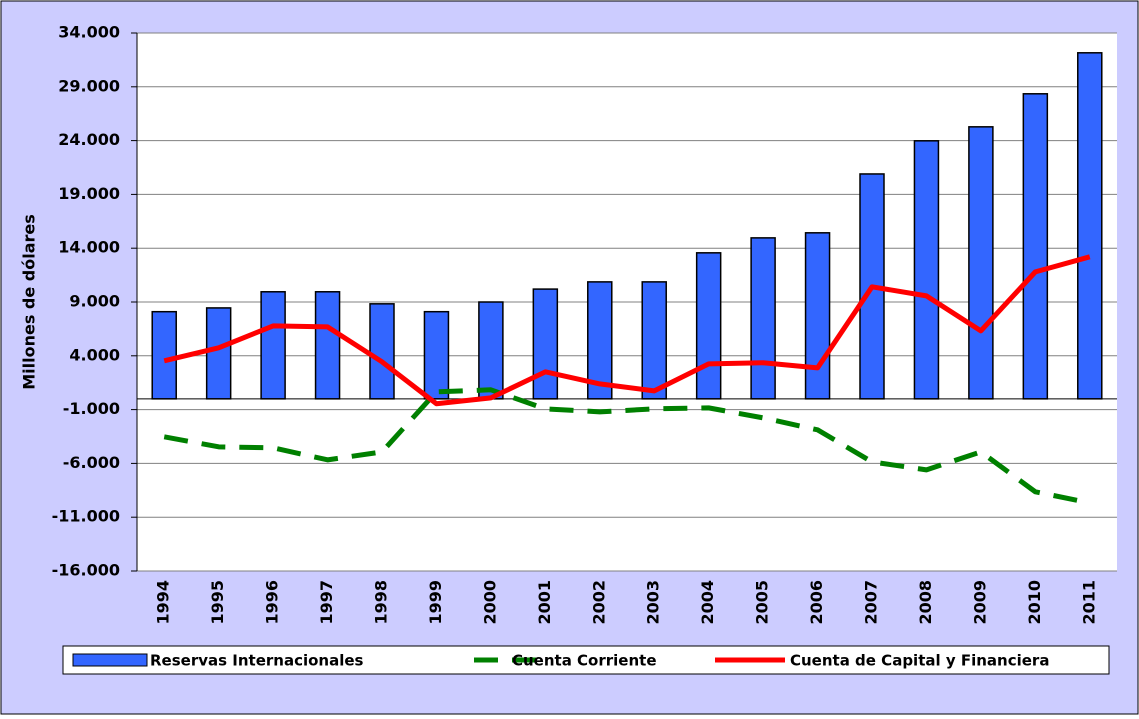  Describe the element at coordinates (1034, 602) in the screenshot. I see `x-tick-label: 2010` at that location.